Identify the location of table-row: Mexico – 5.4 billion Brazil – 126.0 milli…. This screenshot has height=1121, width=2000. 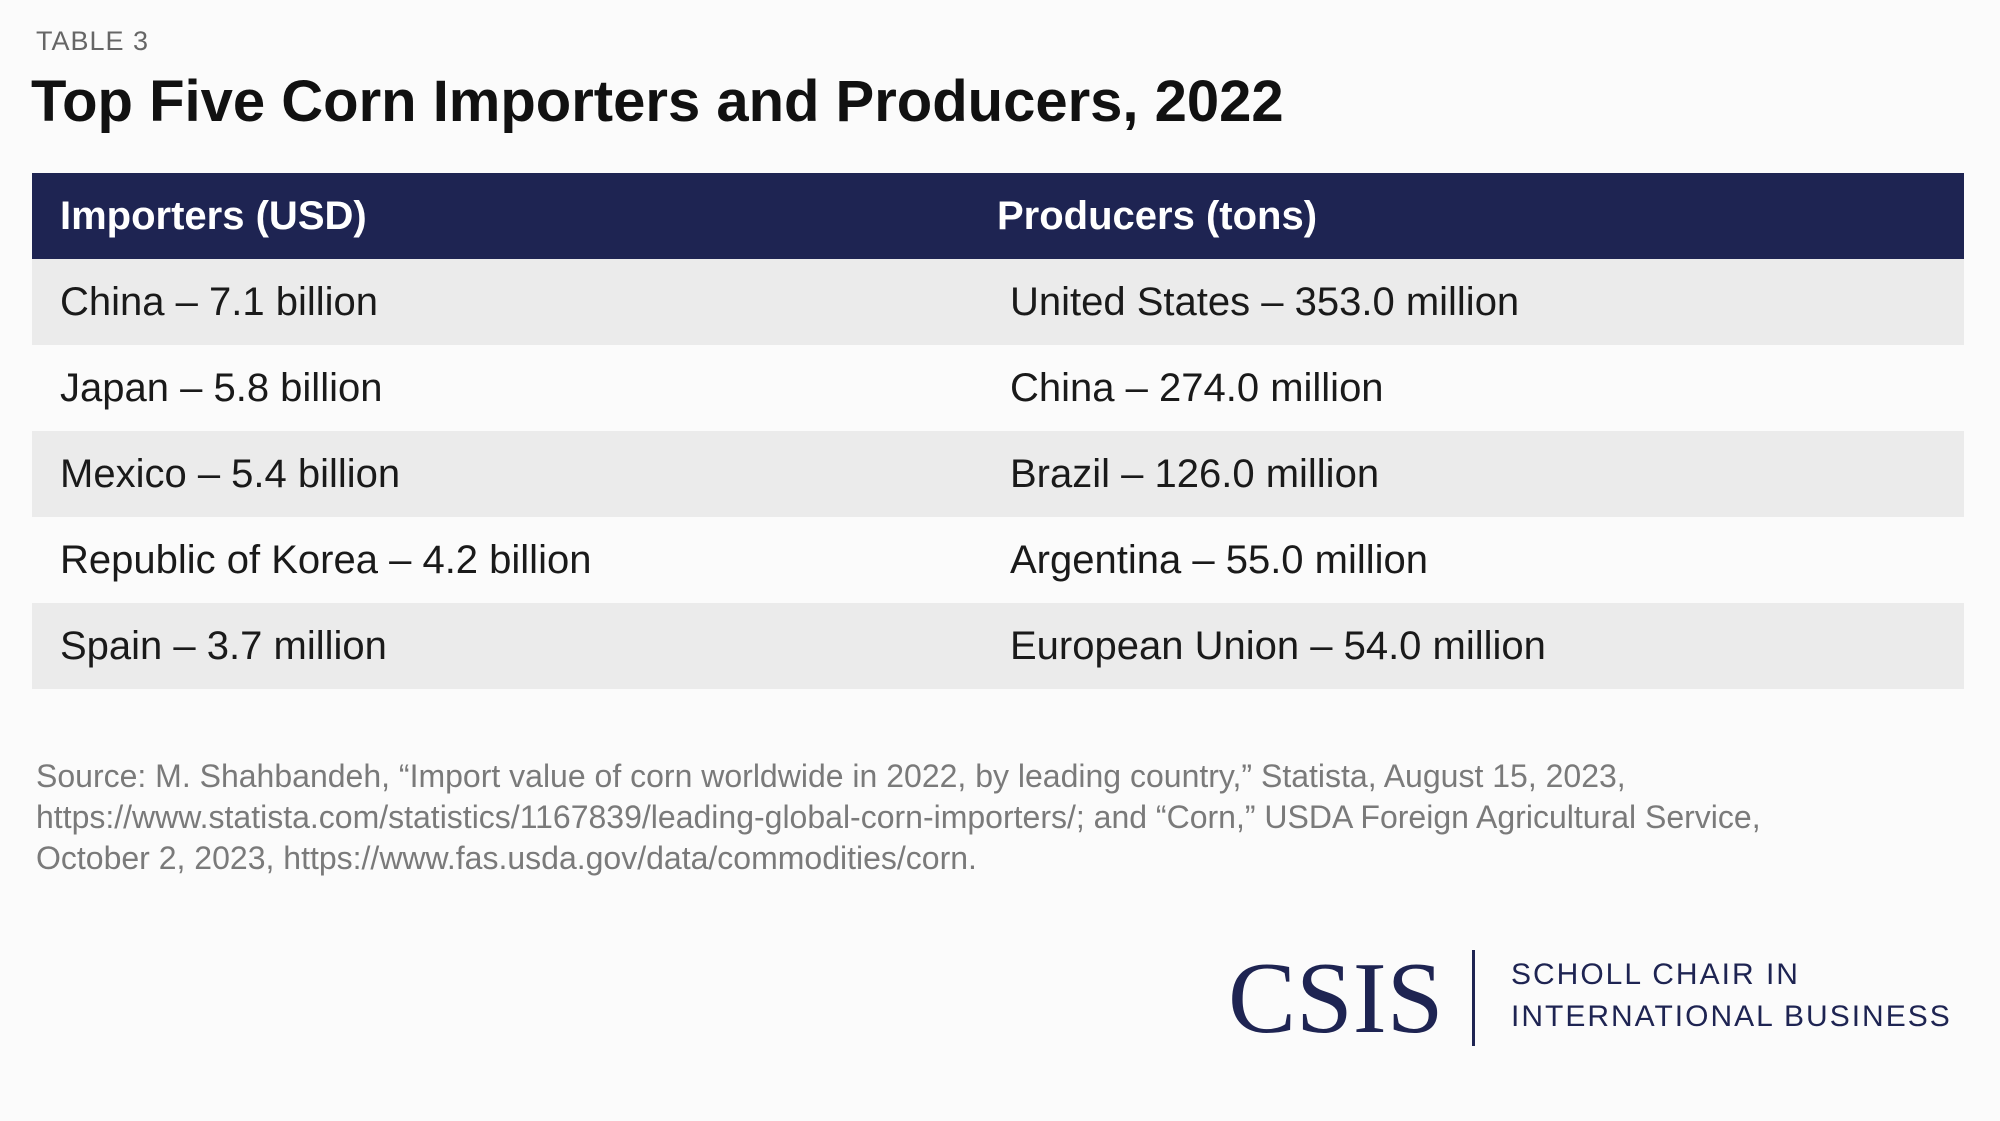
(998, 474).